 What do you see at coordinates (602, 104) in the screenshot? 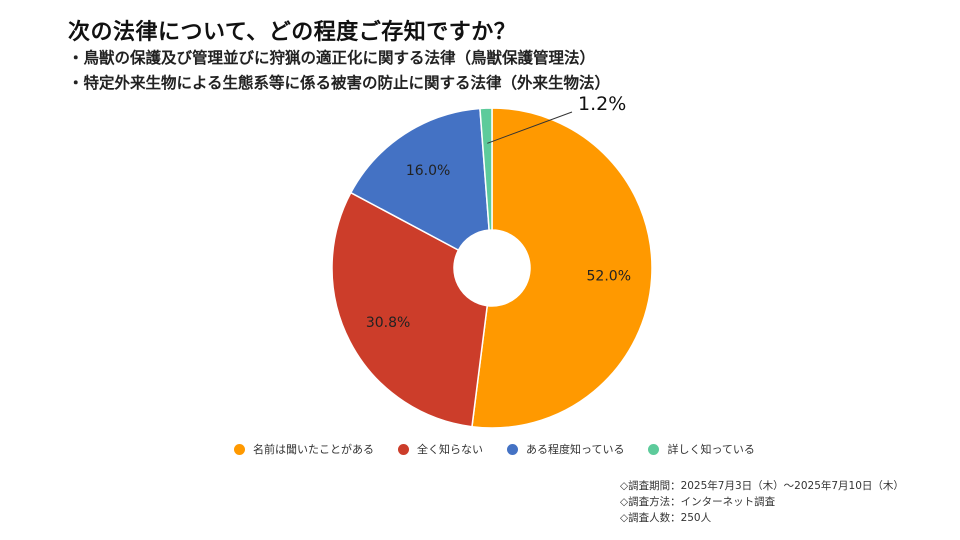
I see `slice-label-4: 1.2%` at bounding box center [602, 104].